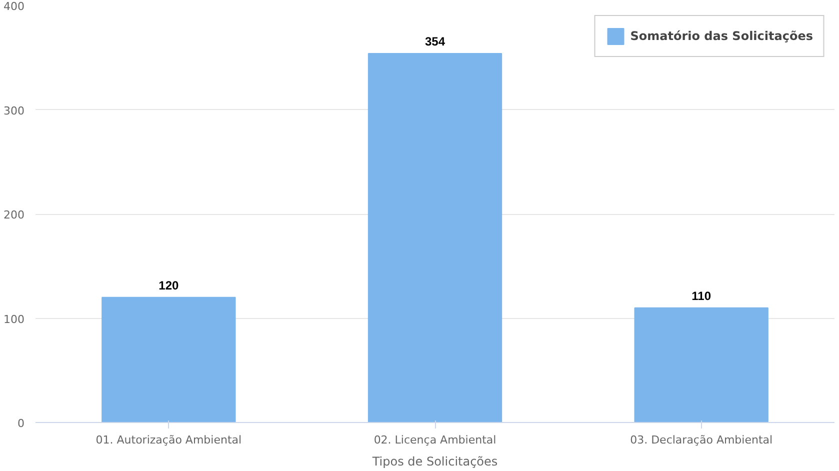 The height and width of the screenshot is (471, 839). What do you see at coordinates (721, 36) in the screenshot?
I see `legend-label: Somatório das Solicitações` at bounding box center [721, 36].